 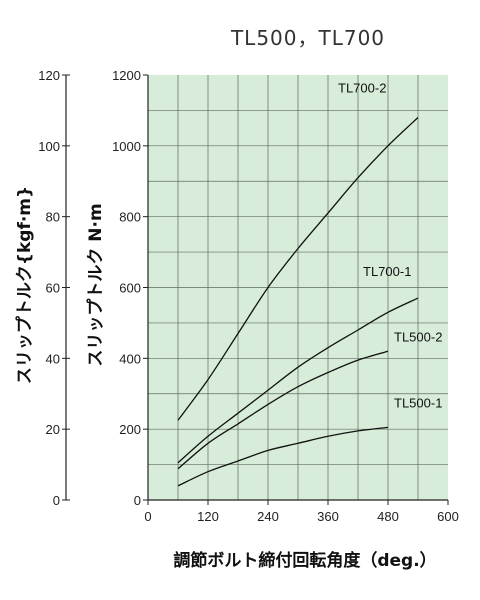 What do you see at coordinates (137, 500) in the screenshot?
I see `y-tick-label: 0` at bounding box center [137, 500].